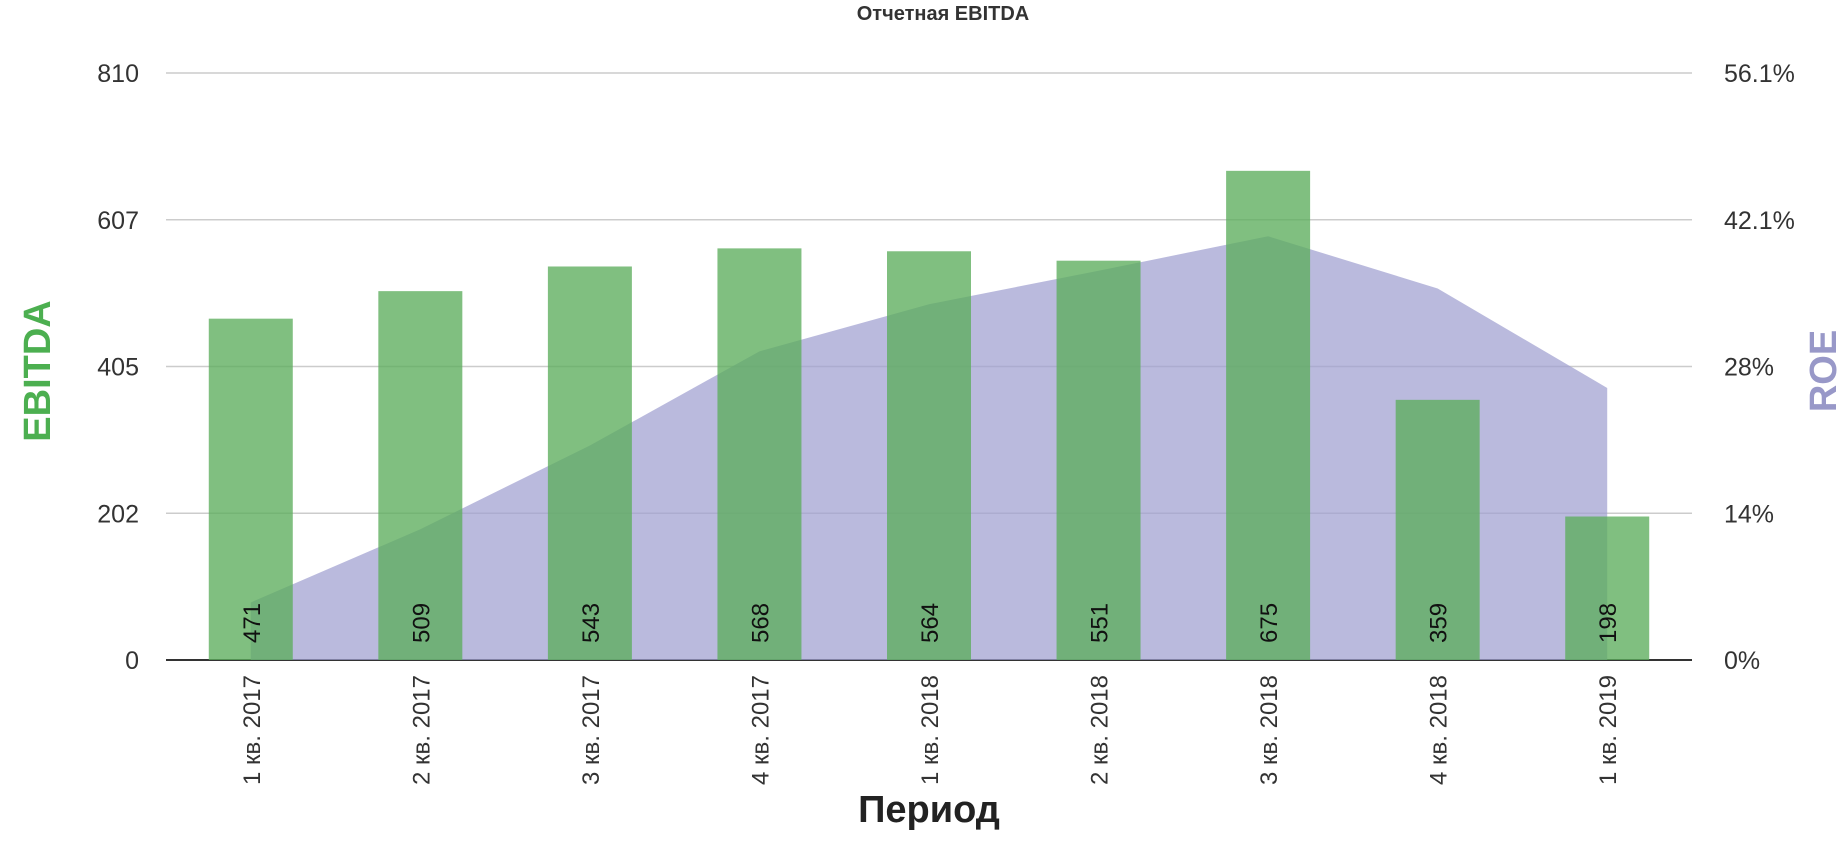  What do you see at coordinates (1439, 623) in the screenshot?
I see `bar-data-label: 359` at bounding box center [1439, 623].